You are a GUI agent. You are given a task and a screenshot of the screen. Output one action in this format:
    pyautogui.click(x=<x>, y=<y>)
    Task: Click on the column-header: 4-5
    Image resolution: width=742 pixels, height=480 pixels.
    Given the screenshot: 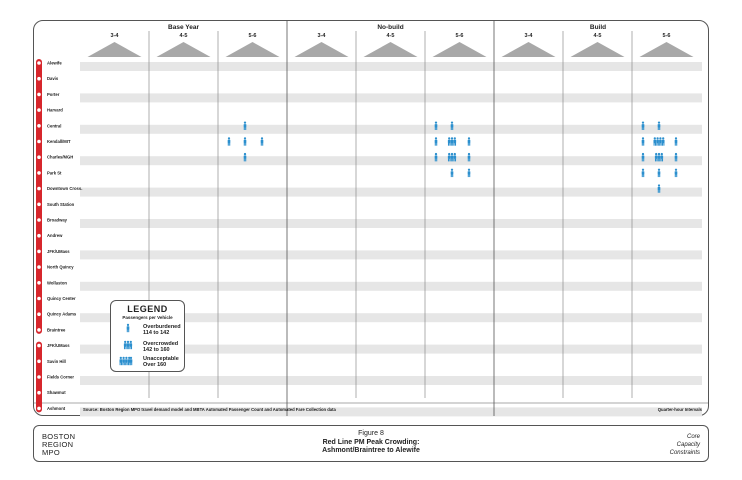 What is the action you would take?
    pyautogui.click(x=184, y=36)
    